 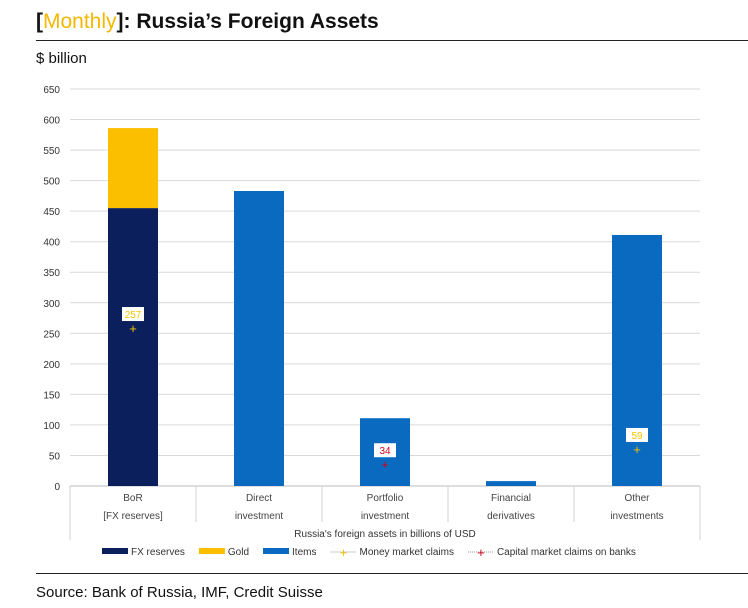 What do you see at coordinates (392, 573) in the screenshot?
I see `source-divider` at bounding box center [392, 573].